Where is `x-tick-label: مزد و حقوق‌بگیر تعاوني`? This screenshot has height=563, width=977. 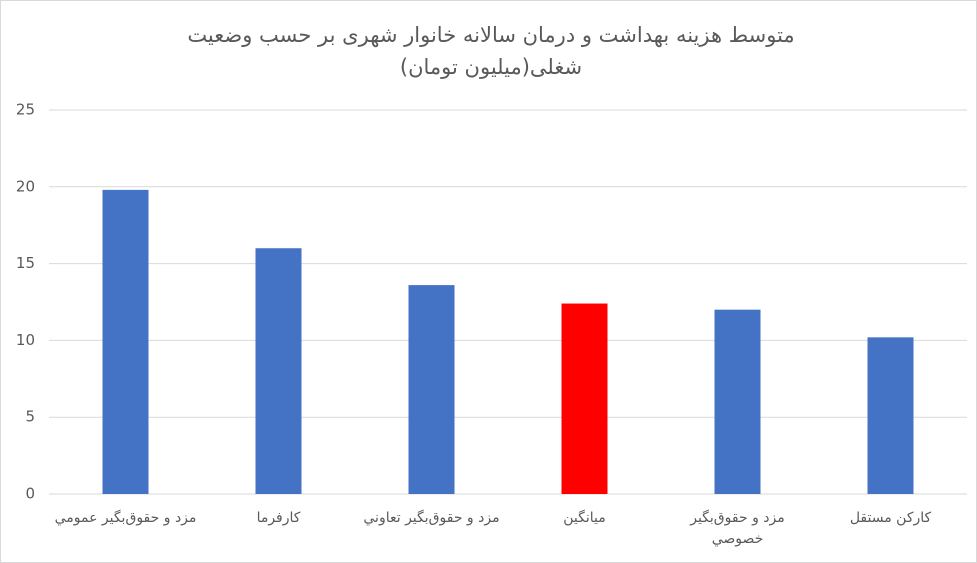
x-tick-label: مزد و حقوق‌بگیر تعاوني is located at coordinates (431, 518).